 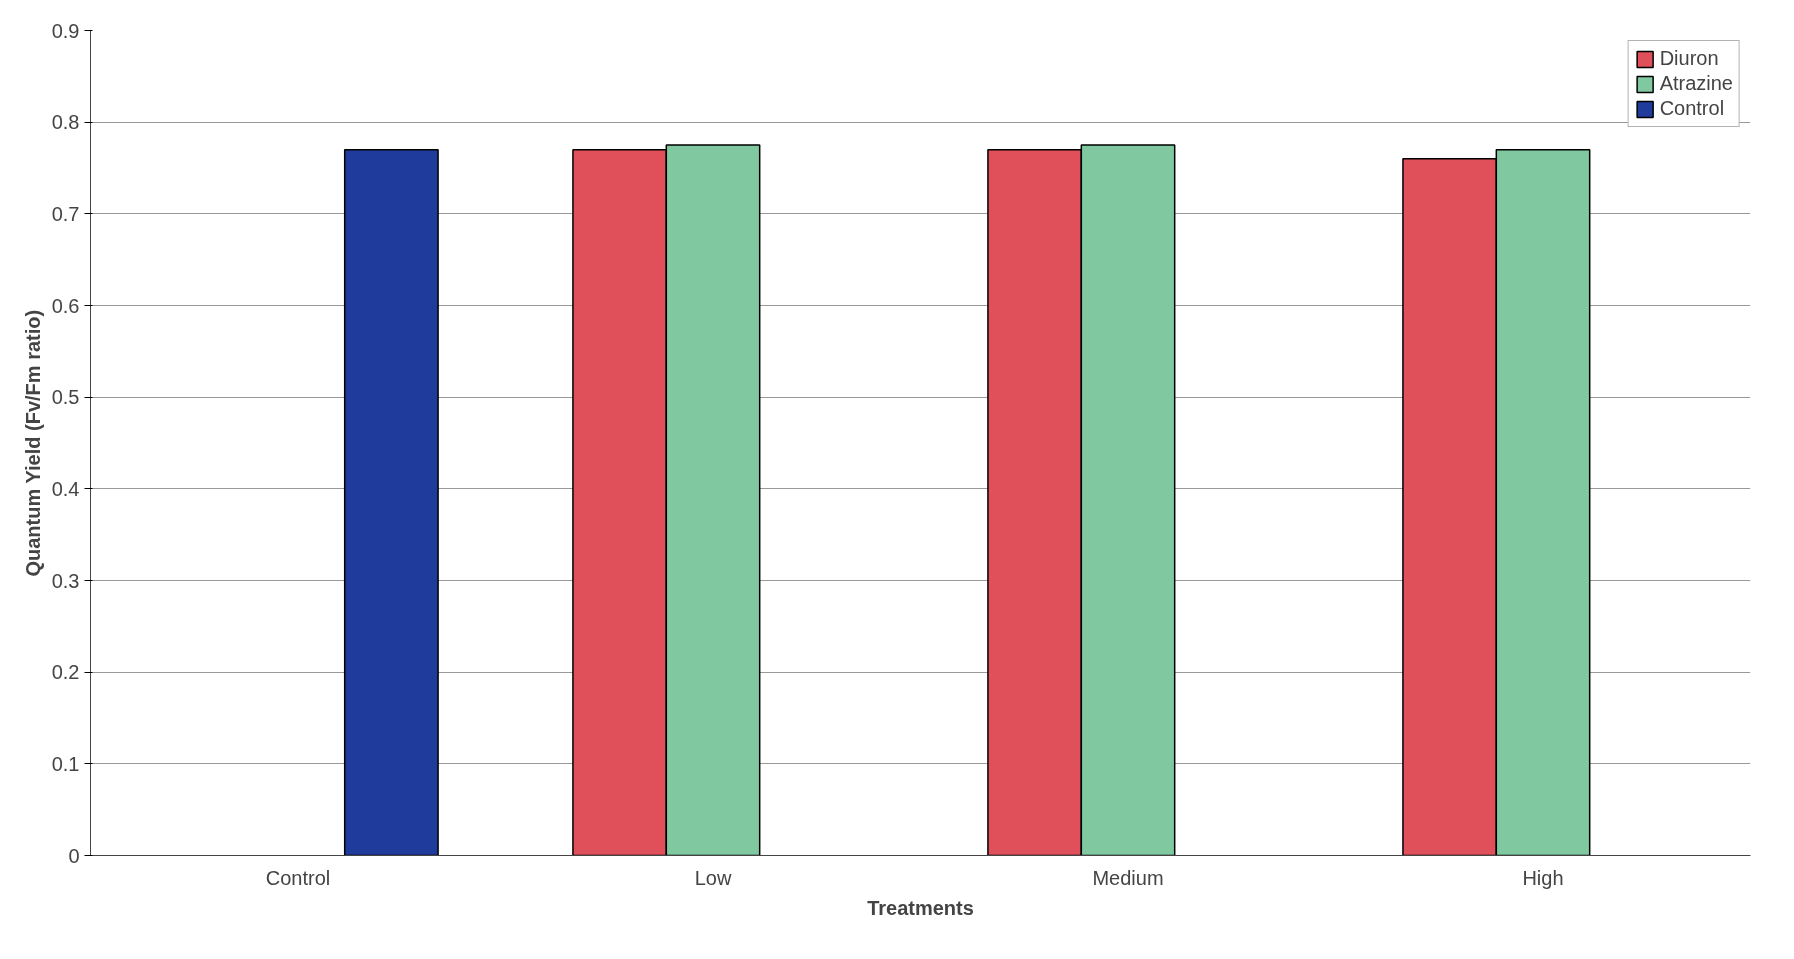 I want to click on legend-label: Control, so click(x=1692, y=108).